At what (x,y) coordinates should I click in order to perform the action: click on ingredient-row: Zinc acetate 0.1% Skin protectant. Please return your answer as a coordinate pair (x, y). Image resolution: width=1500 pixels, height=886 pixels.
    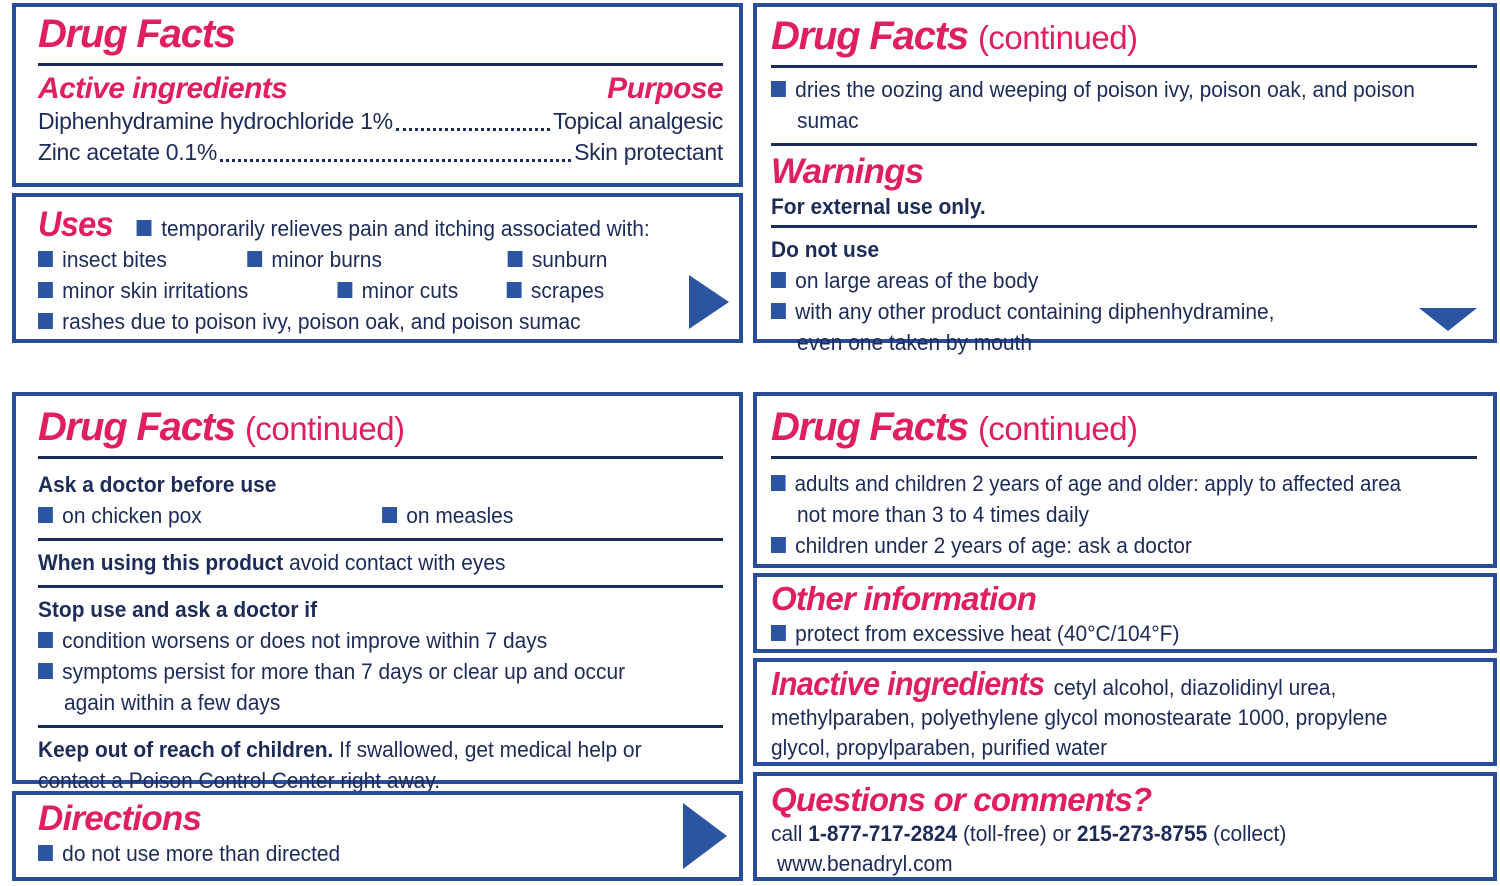
    Looking at the image, I should click on (380, 152).